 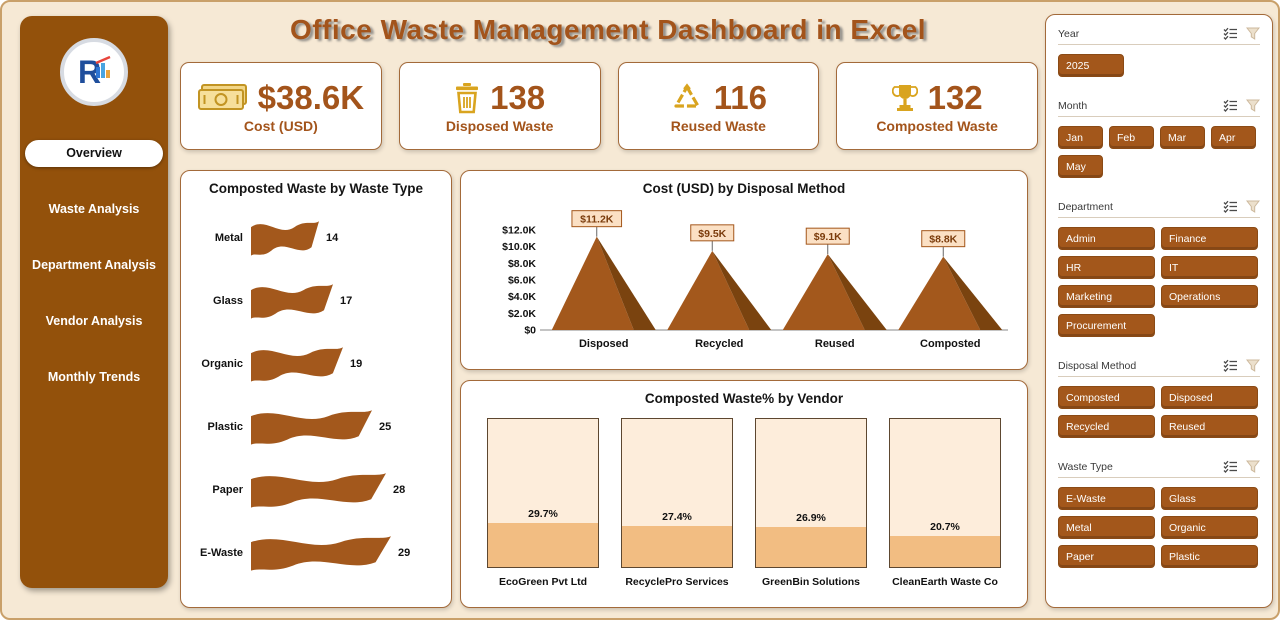 I want to click on pyramid-left-face, so click(x=708, y=290).